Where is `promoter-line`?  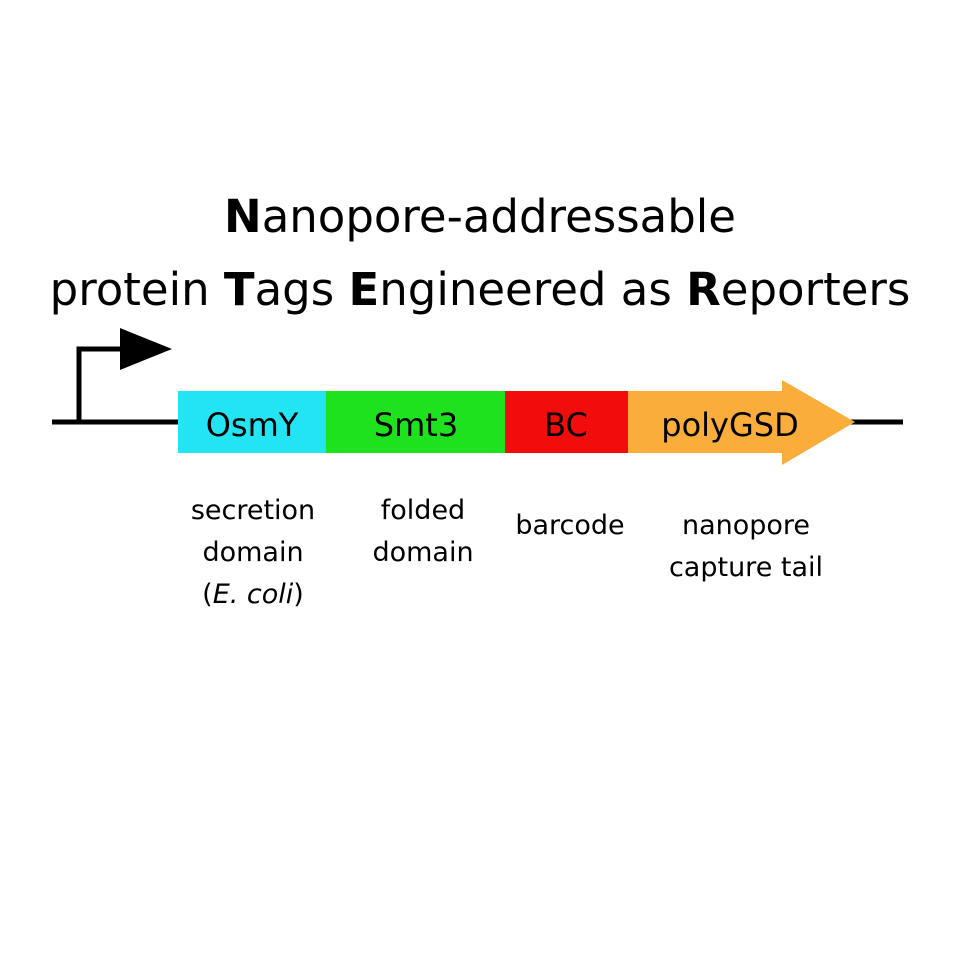
promoter-line is located at coordinates (105, 384).